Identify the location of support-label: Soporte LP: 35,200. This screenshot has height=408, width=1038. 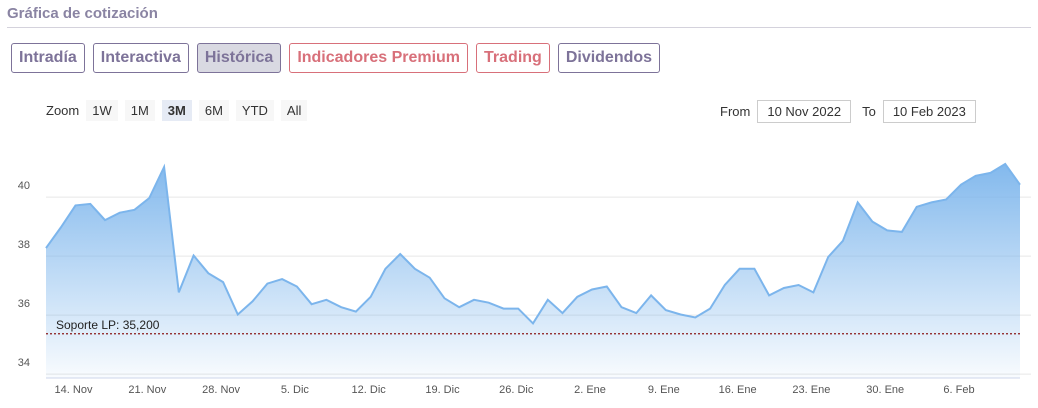
(108, 325).